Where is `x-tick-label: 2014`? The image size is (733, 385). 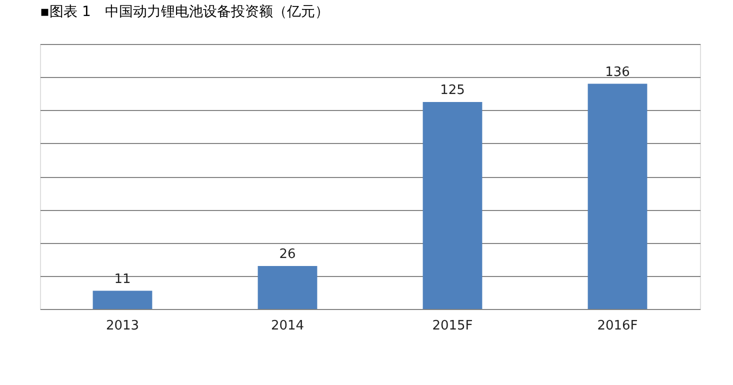 x-tick-label: 2014 is located at coordinates (287, 326).